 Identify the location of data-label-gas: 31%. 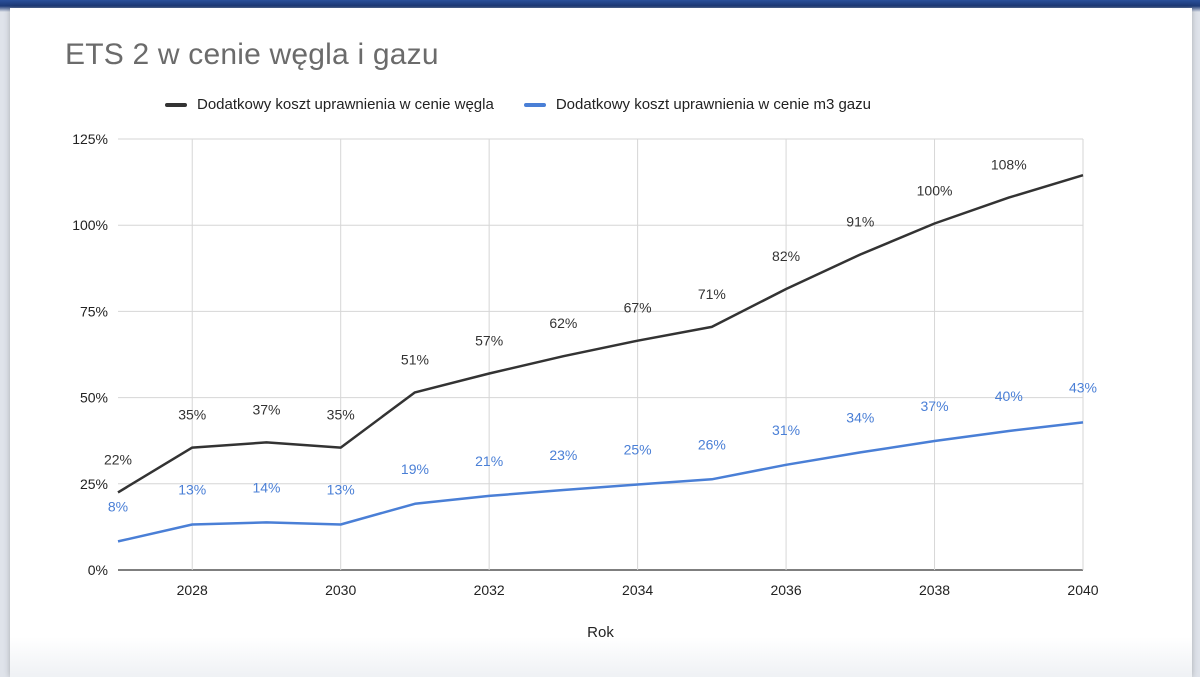
(786, 430).